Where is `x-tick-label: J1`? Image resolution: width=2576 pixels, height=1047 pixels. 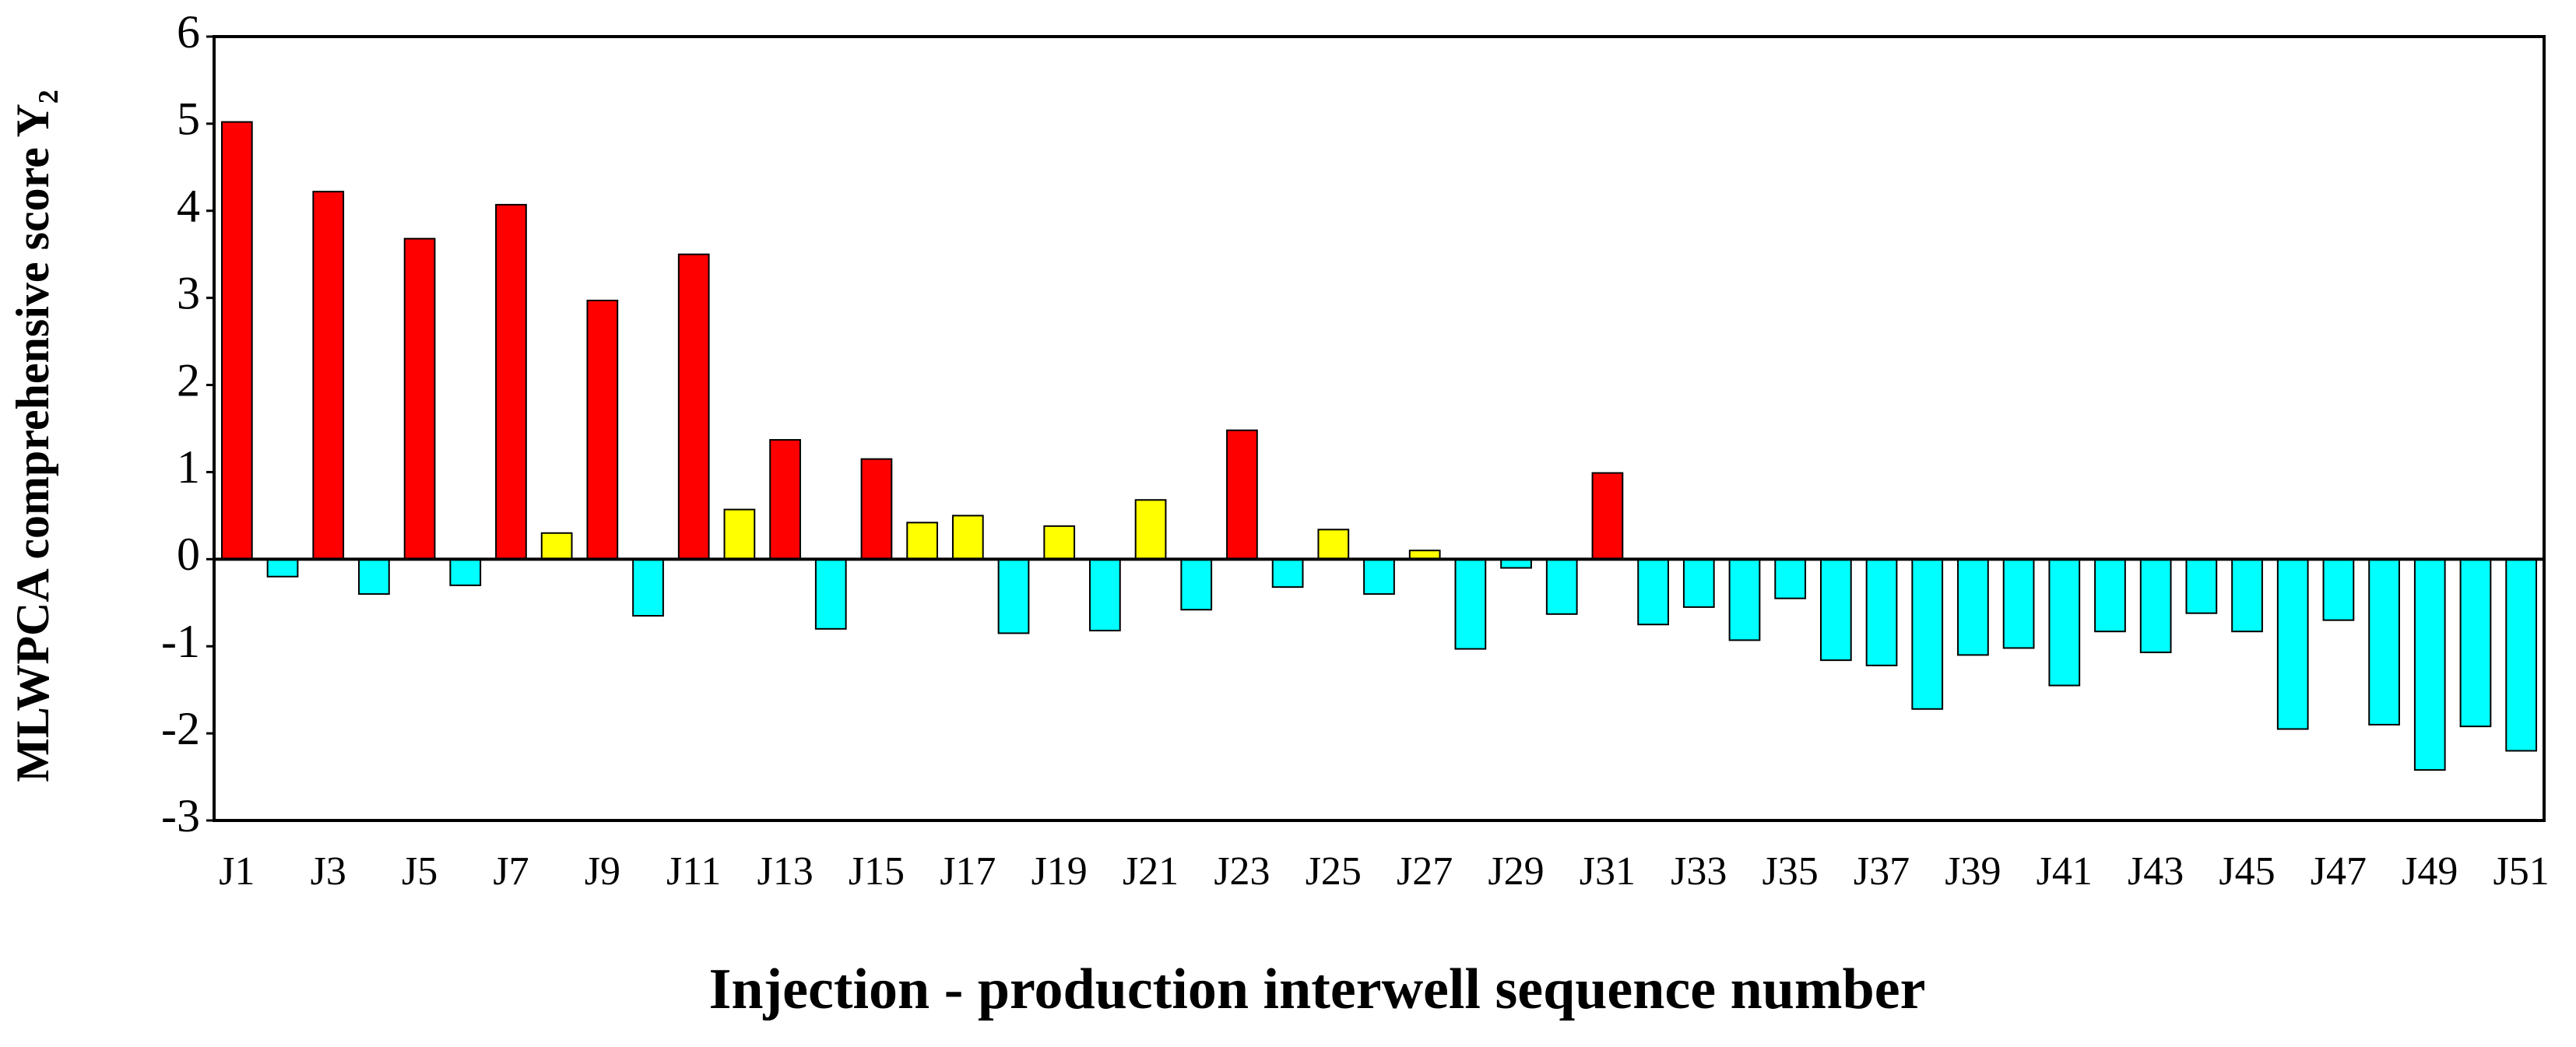
x-tick-label: J1 is located at coordinates (237, 871).